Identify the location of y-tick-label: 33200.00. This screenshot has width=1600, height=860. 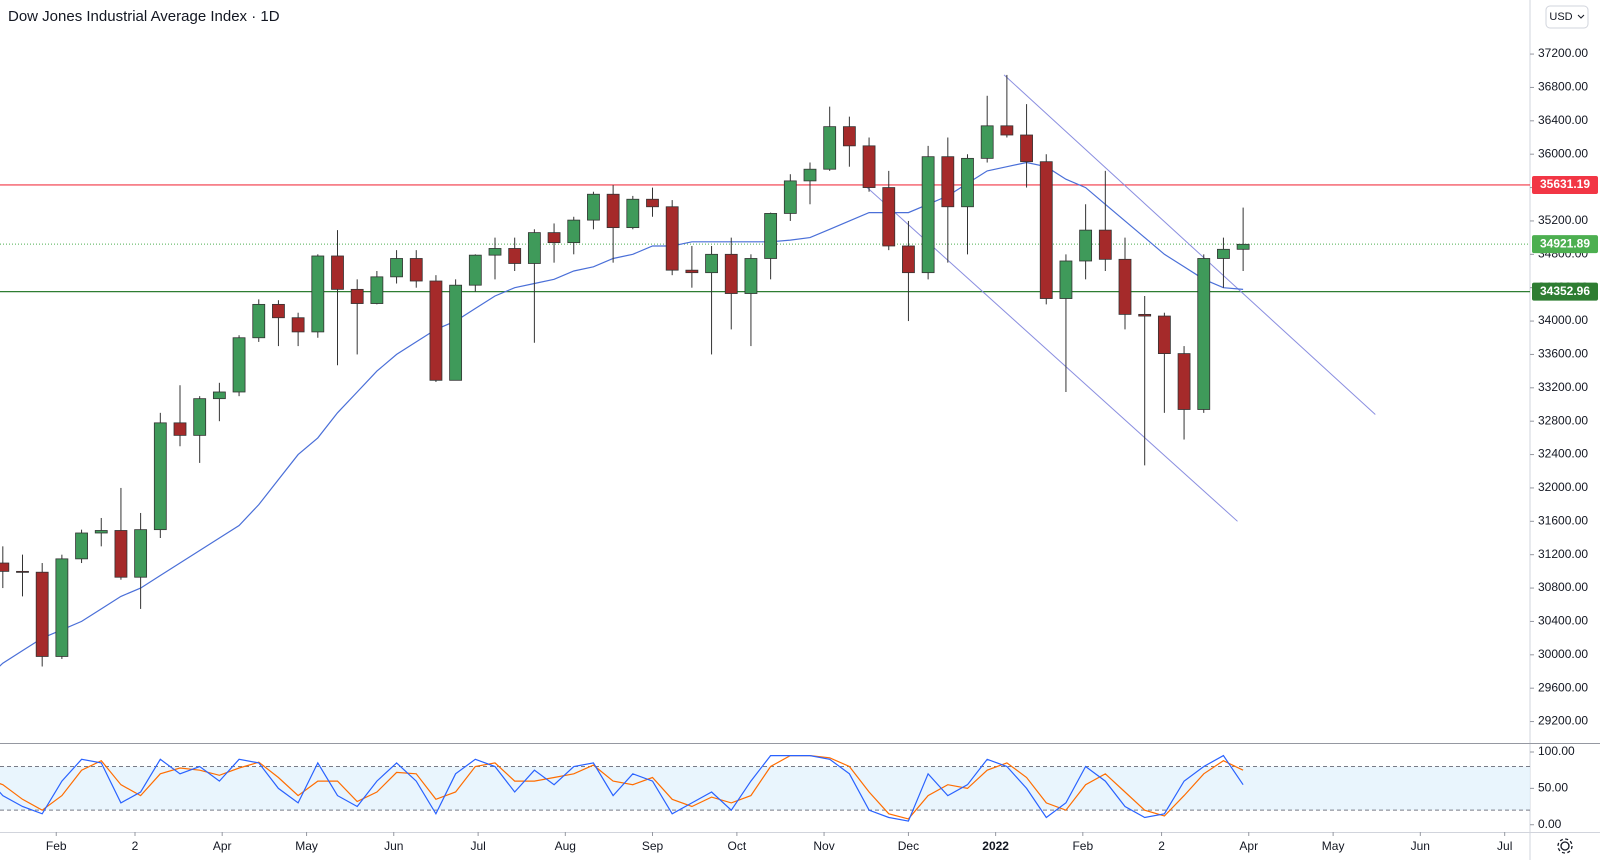
(1563, 387).